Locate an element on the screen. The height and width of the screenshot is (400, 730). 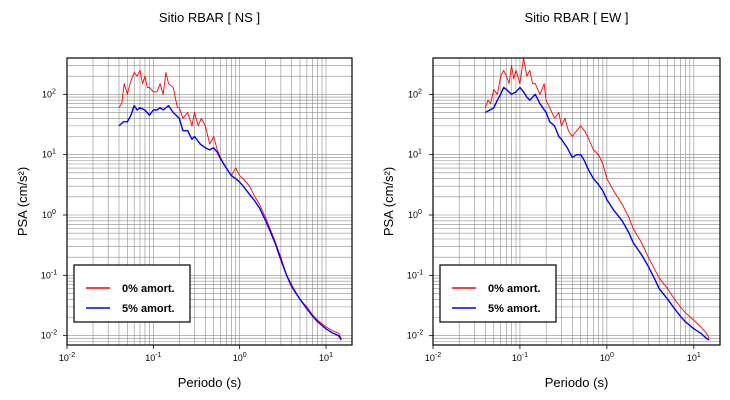
chart-title: Sitio RBAR [ EW ] is located at coordinates (576, 17).